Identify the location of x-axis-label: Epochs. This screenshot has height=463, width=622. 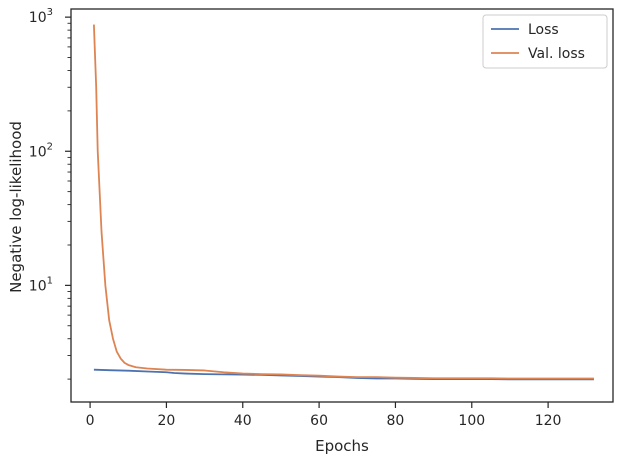
(342, 446).